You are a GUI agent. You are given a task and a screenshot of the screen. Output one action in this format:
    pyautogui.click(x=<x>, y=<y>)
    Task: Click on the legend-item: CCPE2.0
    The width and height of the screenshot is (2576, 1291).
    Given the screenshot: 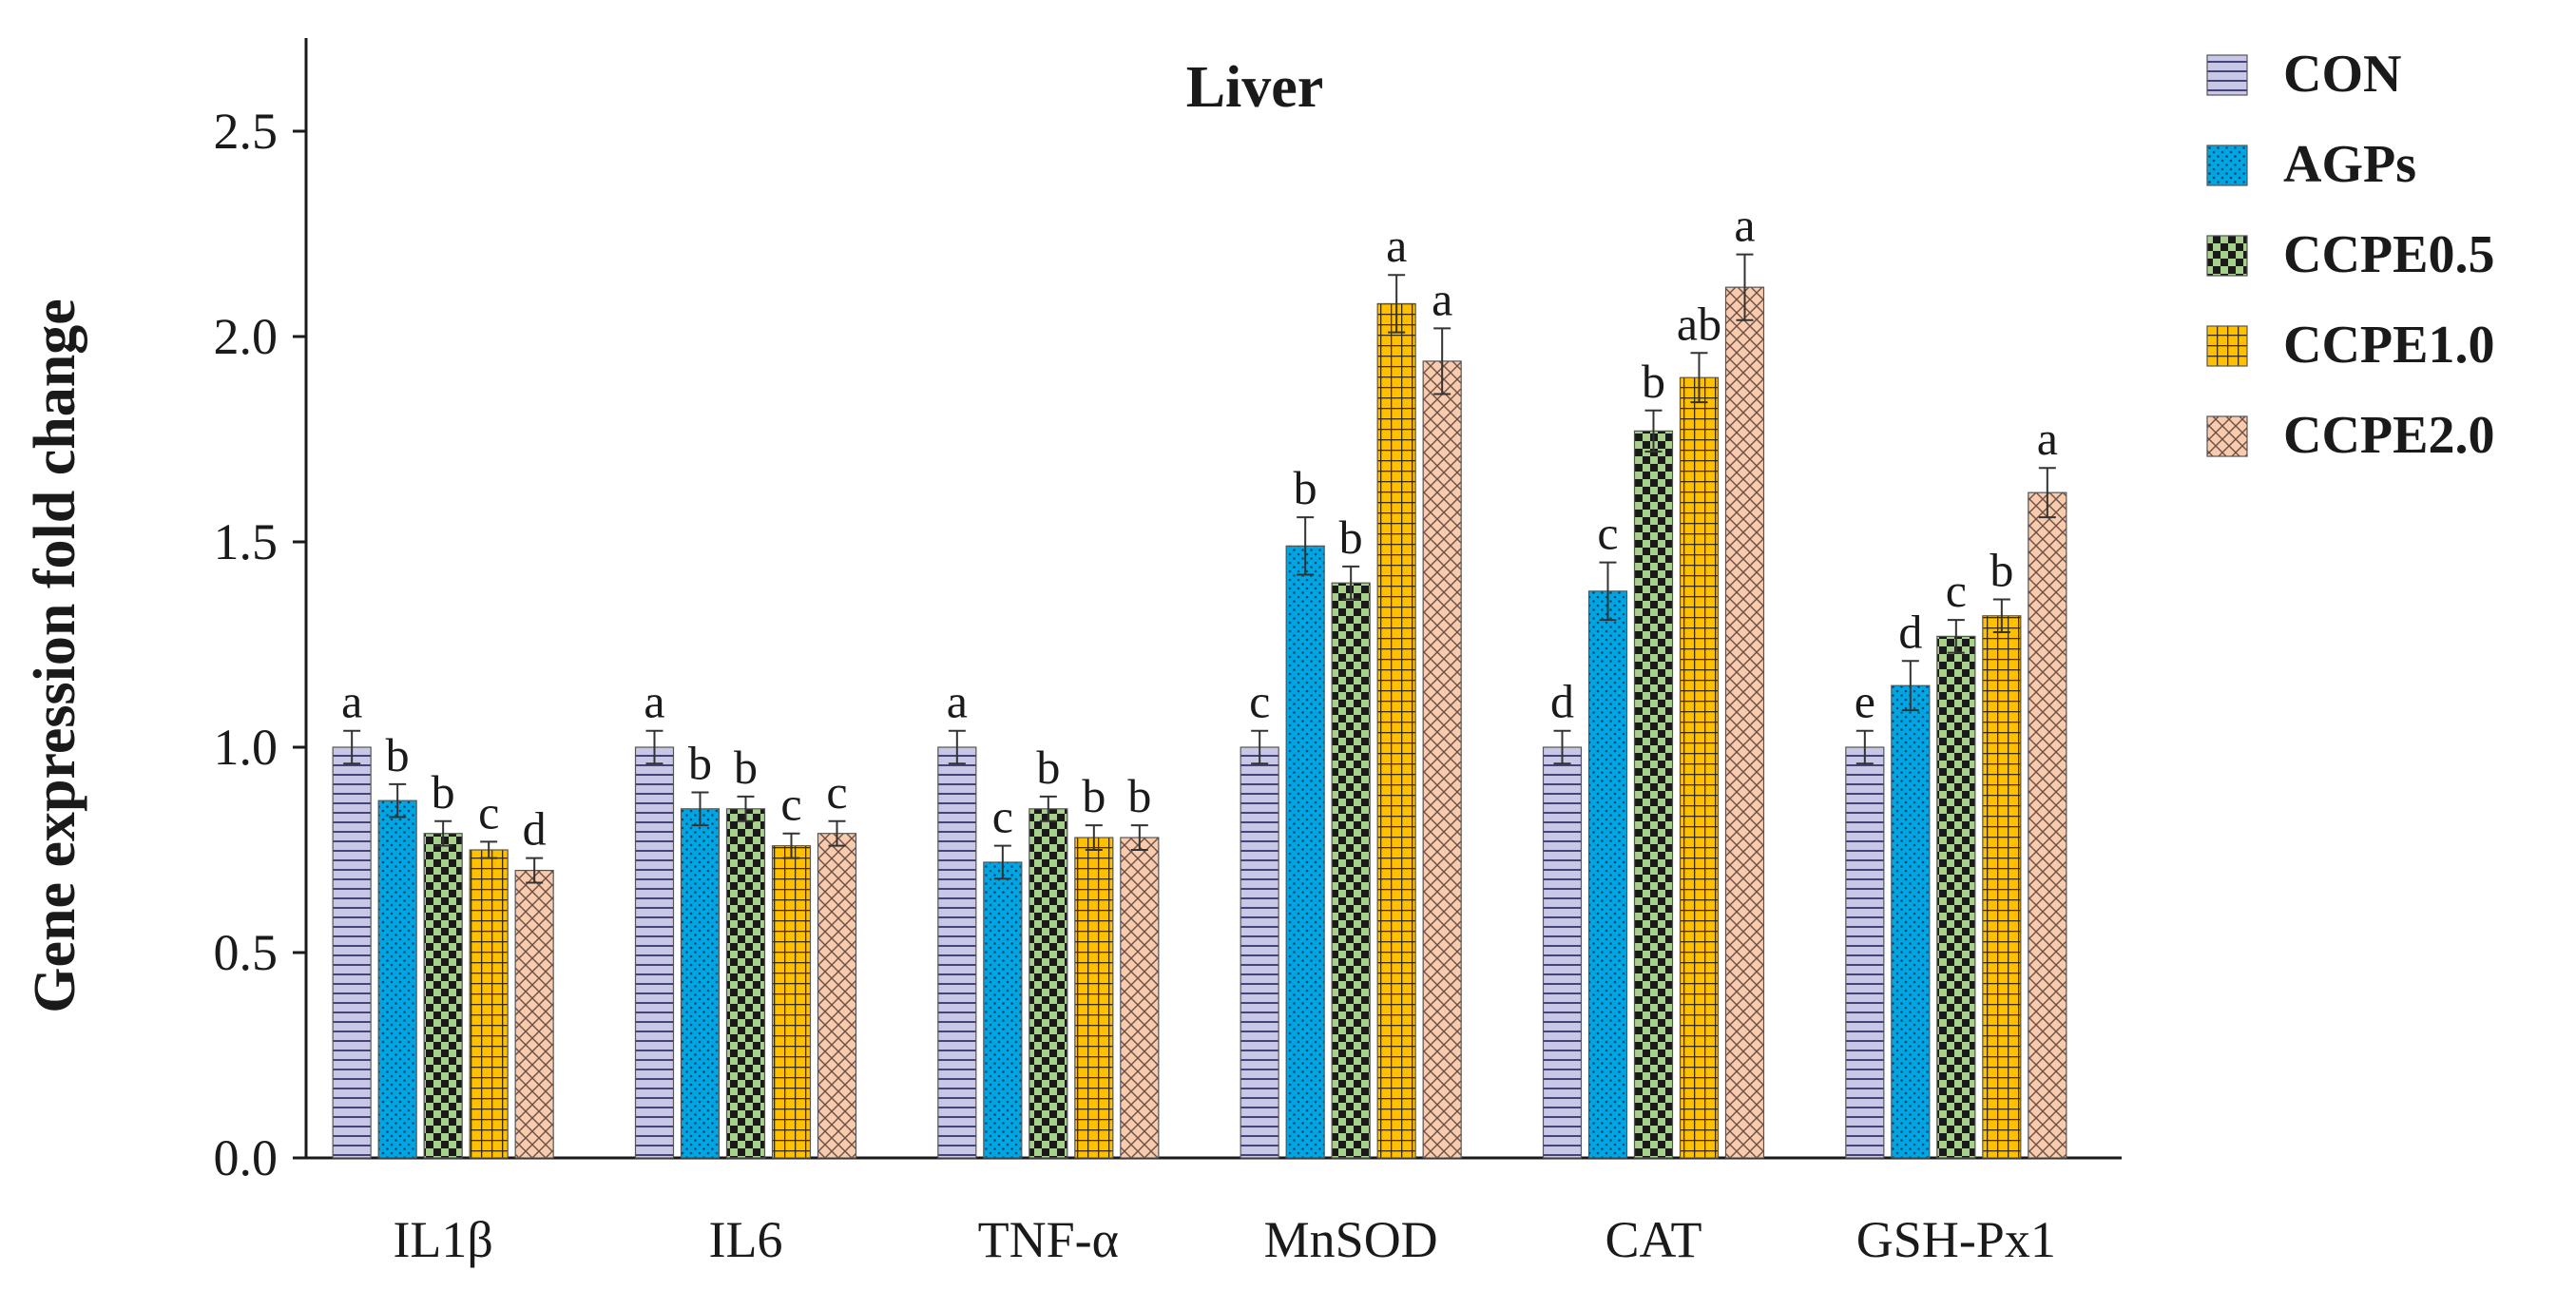 What is the action you would take?
    pyautogui.click(x=2350, y=435)
    